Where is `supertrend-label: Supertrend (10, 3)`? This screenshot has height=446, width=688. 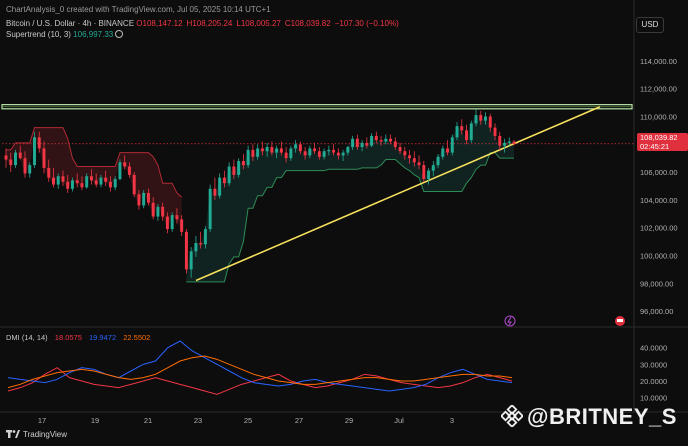 supertrend-label: Supertrend (10, 3) is located at coordinates (38, 34).